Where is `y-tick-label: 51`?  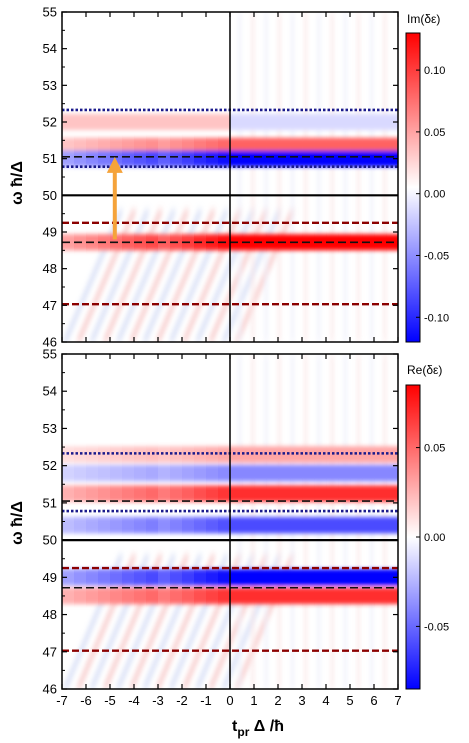
y-tick-label: 51 is located at coordinates (50, 158).